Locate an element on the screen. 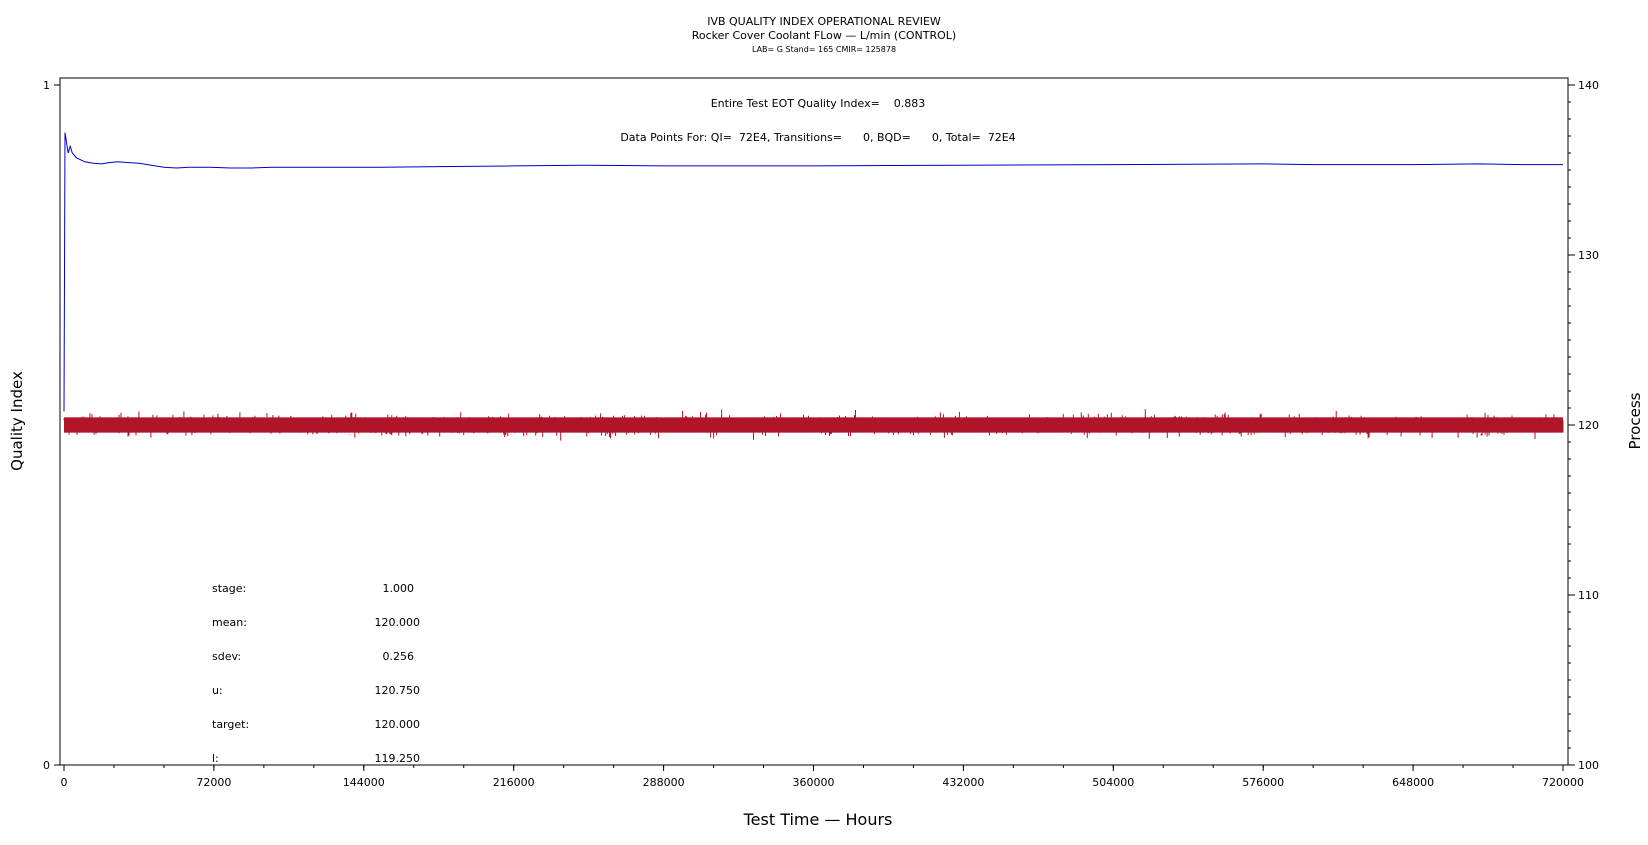 The image size is (1648, 845). x-tick-label: 360000 is located at coordinates (814, 782).